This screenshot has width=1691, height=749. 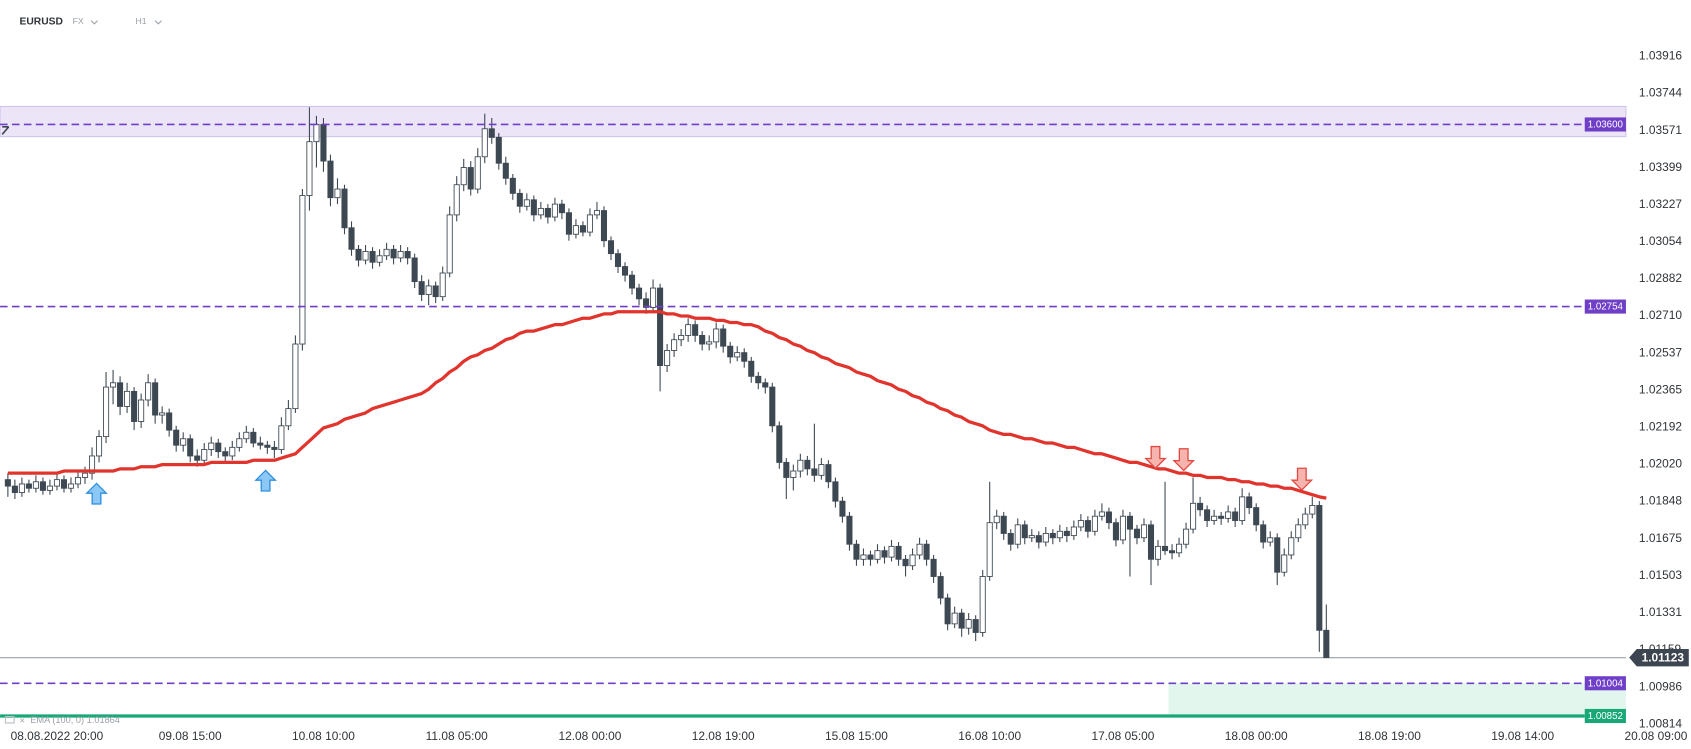 I want to click on x-tick-label: 19.08 14:00, so click(x=1522, y=736).